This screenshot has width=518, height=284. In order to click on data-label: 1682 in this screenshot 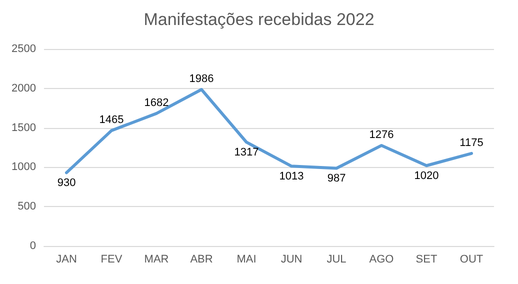, I will do `click(156, 102)`.